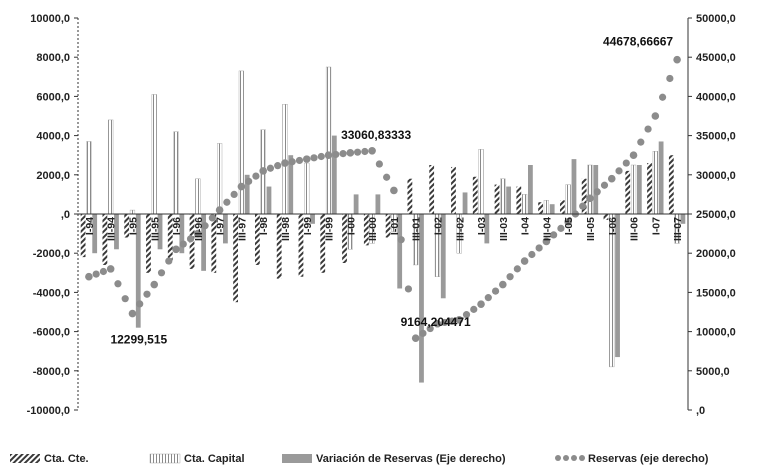  Describe the element at coordinates (613, 226) in the screenshot. I see `category-label: I-06` at that location.